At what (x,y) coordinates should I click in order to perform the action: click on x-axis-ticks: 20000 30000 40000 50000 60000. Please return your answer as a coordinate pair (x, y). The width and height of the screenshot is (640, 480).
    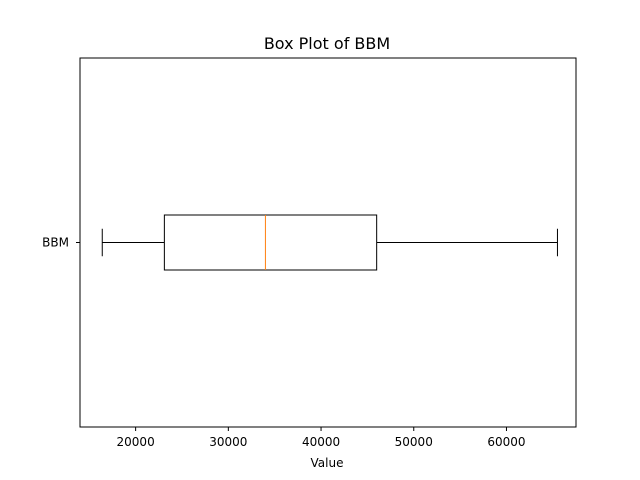
    Looking at the image, I should click on (321, 438).